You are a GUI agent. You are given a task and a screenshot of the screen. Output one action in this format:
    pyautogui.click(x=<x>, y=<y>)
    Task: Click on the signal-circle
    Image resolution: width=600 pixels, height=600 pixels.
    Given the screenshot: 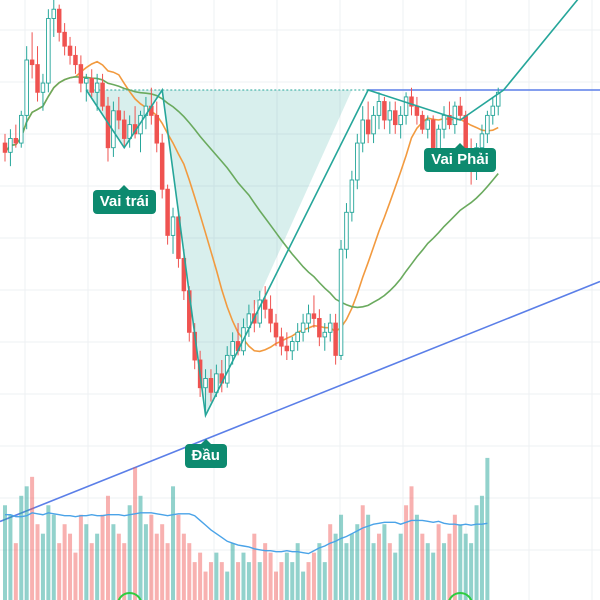 What is the action you would take?
    pyautogui.click(x=129, y=596)
    